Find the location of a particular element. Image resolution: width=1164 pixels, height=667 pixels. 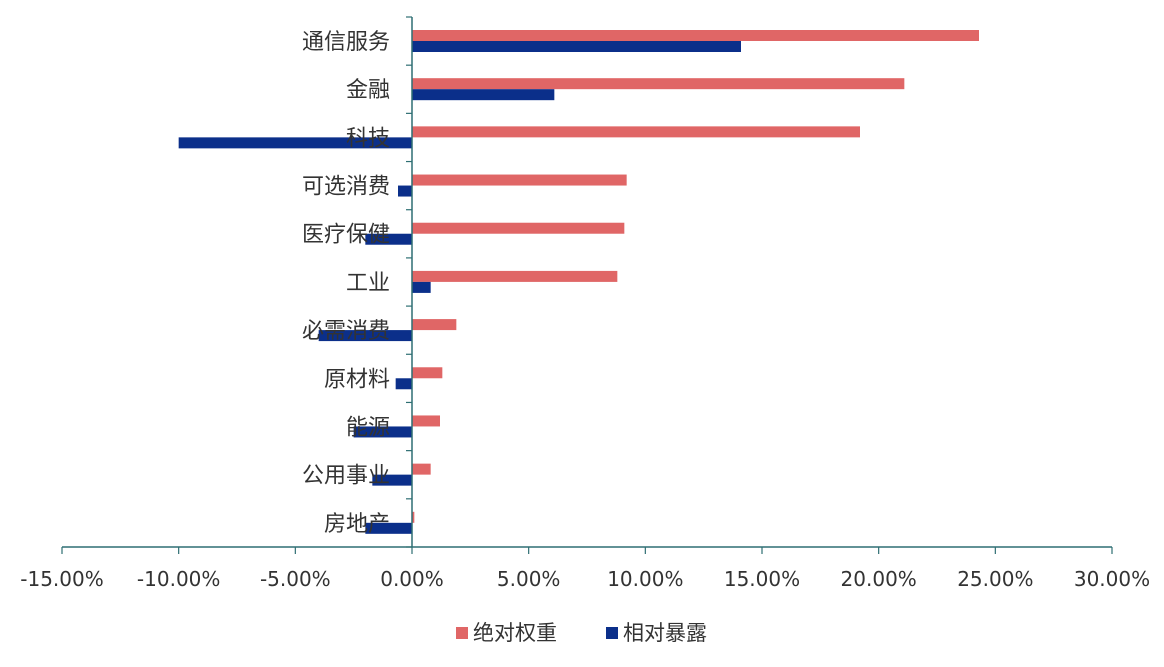

x-tick-label: -5.00% is located at coordinates (295, 579).